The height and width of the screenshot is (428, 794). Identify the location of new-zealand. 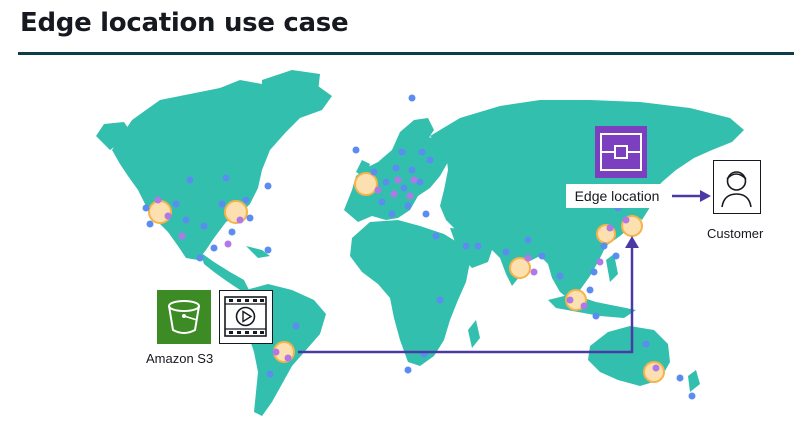
(694, 381).